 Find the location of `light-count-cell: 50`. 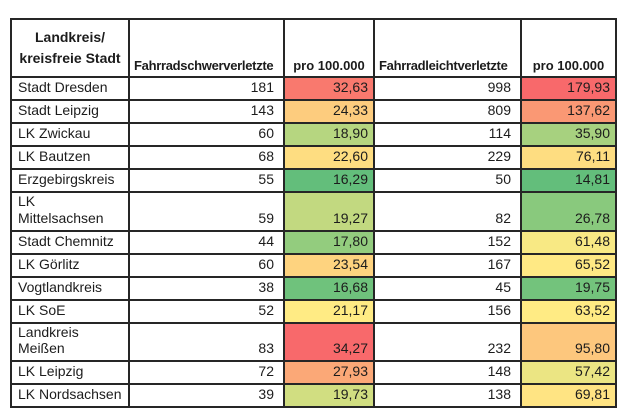

light-count-cell: 50 is located at coordinates (447, 180).